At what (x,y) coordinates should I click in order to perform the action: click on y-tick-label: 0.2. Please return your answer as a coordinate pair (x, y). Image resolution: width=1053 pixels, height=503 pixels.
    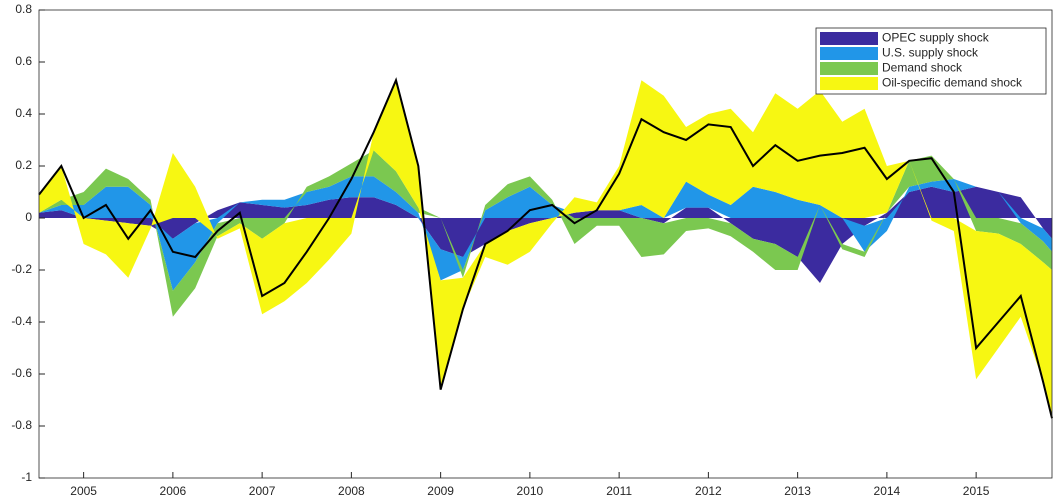
    Looking at the image, I should click on (23, 165).